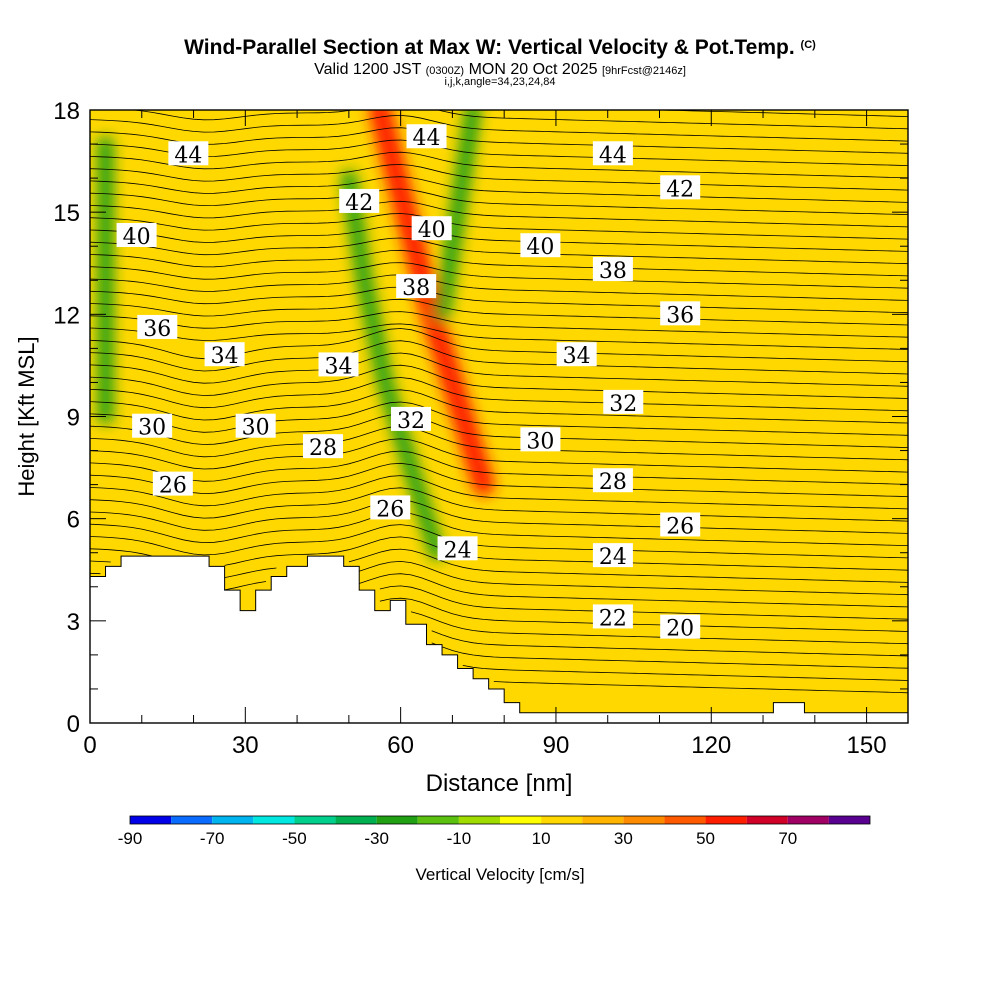 The height and width of the screenshot is (1000, 1000). Describe the element at coordinates (73, 724) in the screenshot. I see `y-tick-label: 0` at that location.